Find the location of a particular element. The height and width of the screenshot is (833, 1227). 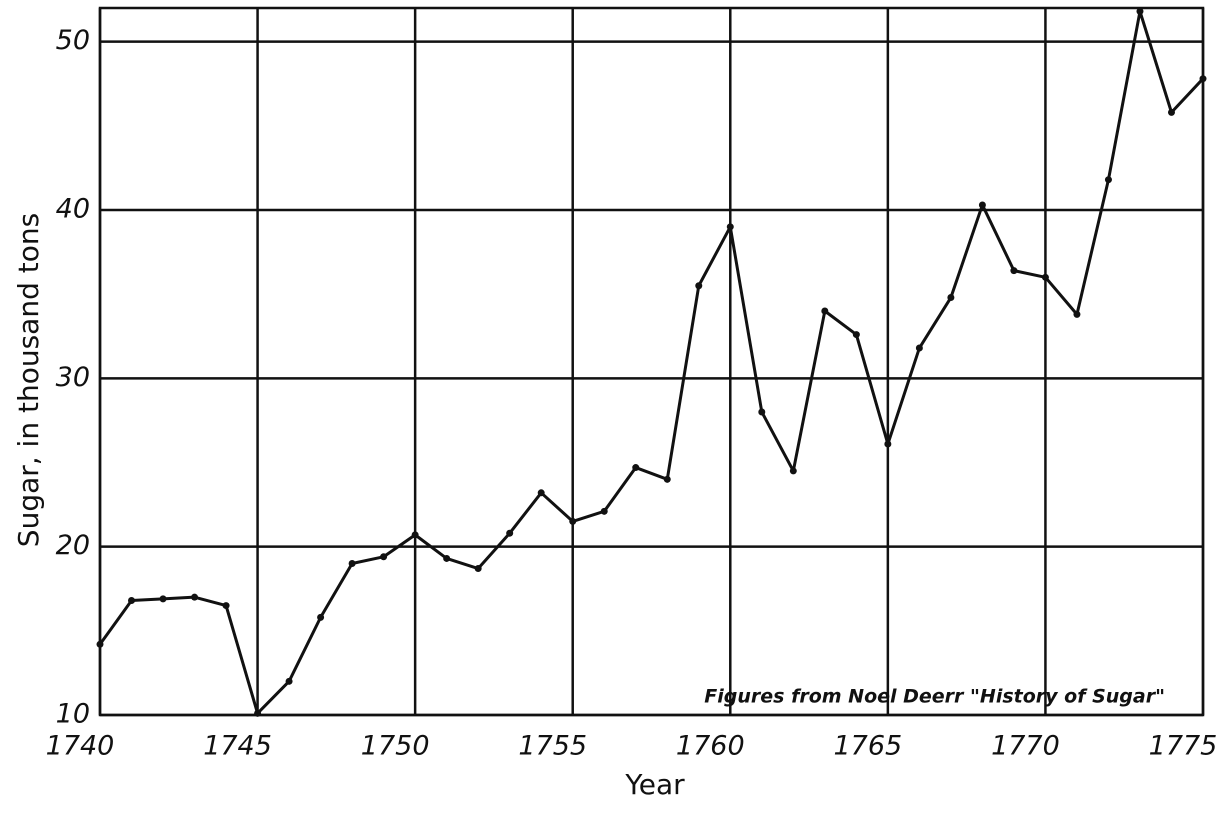

y-tick-label: 10 is located at coordinates (73, 714).